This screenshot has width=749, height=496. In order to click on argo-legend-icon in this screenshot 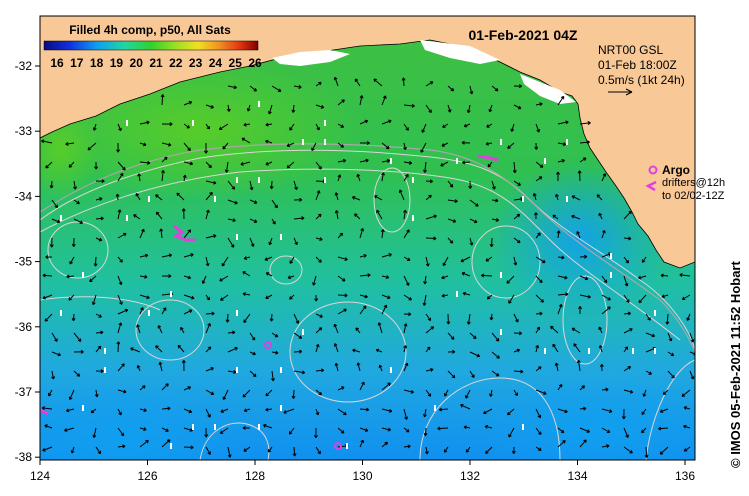, I will do `click(653, 170)`.